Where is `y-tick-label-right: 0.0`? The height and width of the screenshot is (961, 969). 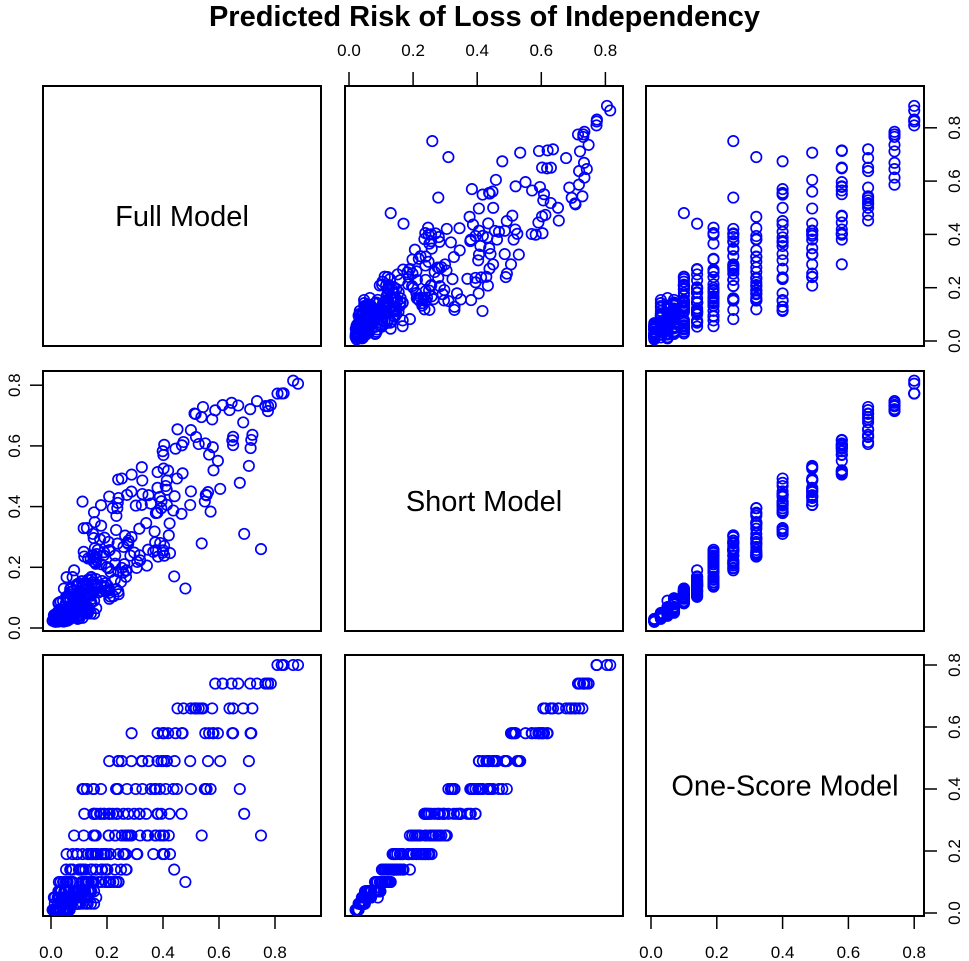 y-tick-label-right: 0.0 is located at coordinates (954, 913).